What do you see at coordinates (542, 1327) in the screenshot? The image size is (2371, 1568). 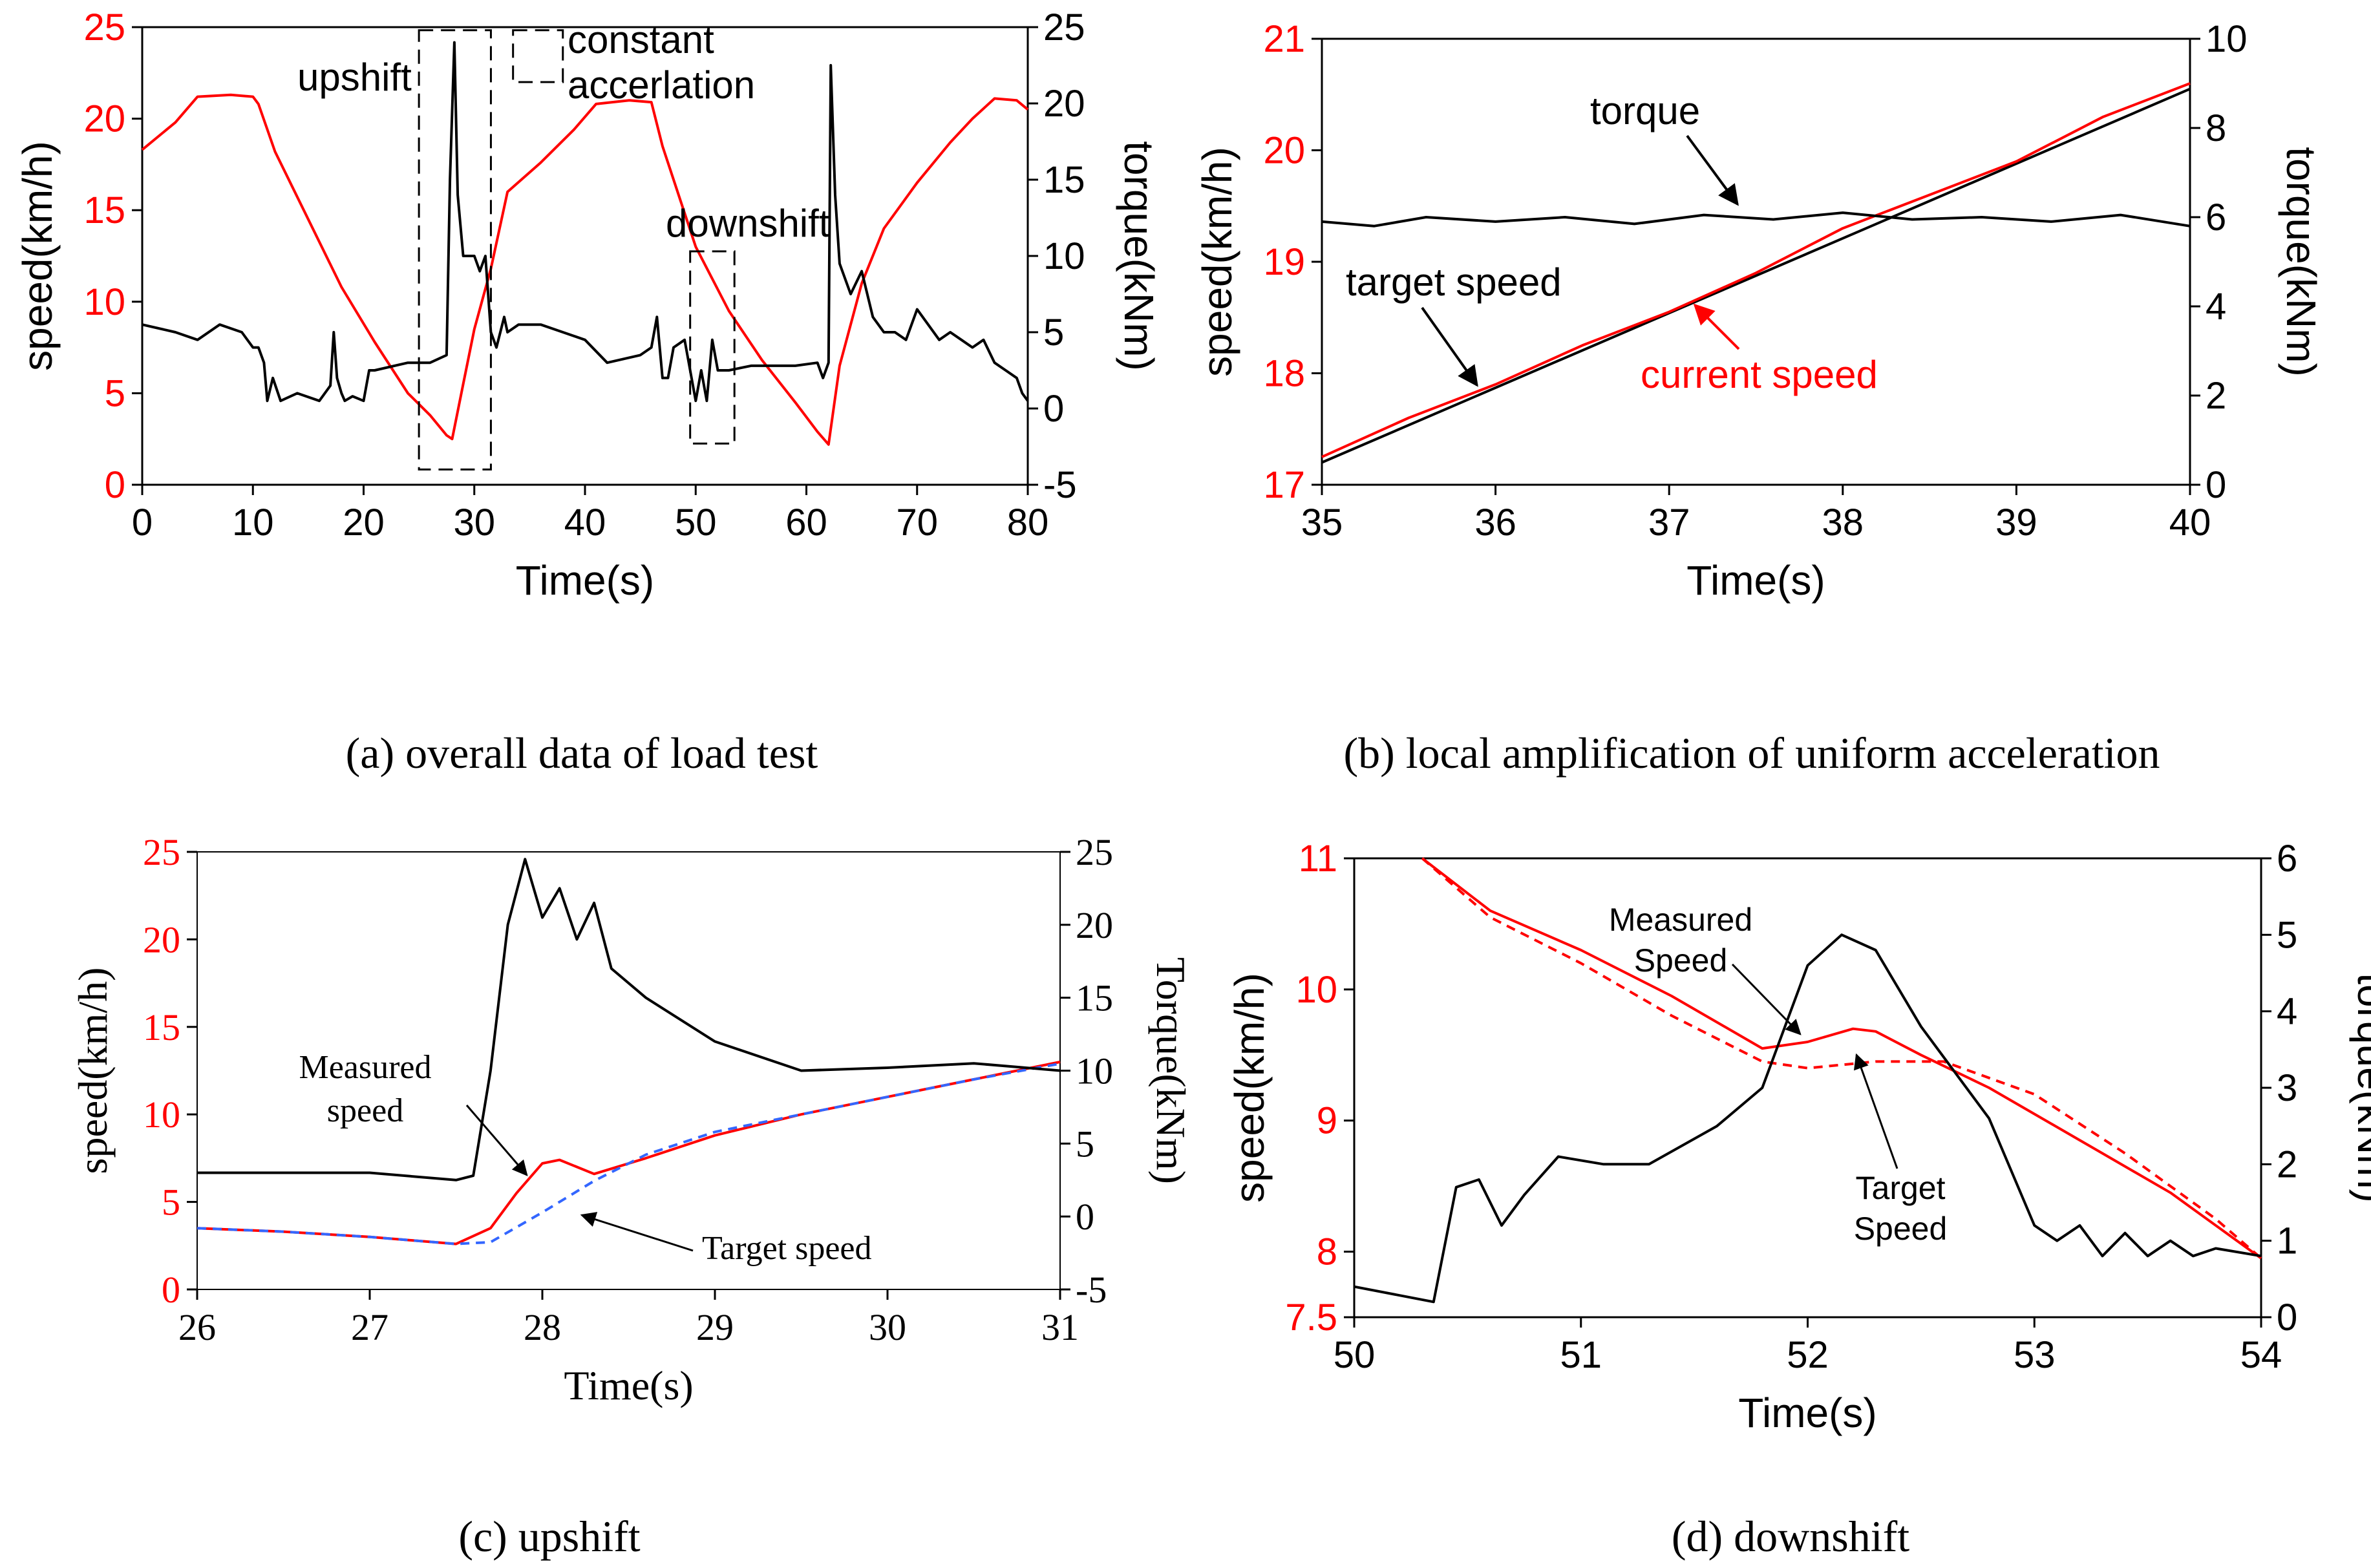 I see `x-tick-label: 28` at bounding box center [542, 1327].